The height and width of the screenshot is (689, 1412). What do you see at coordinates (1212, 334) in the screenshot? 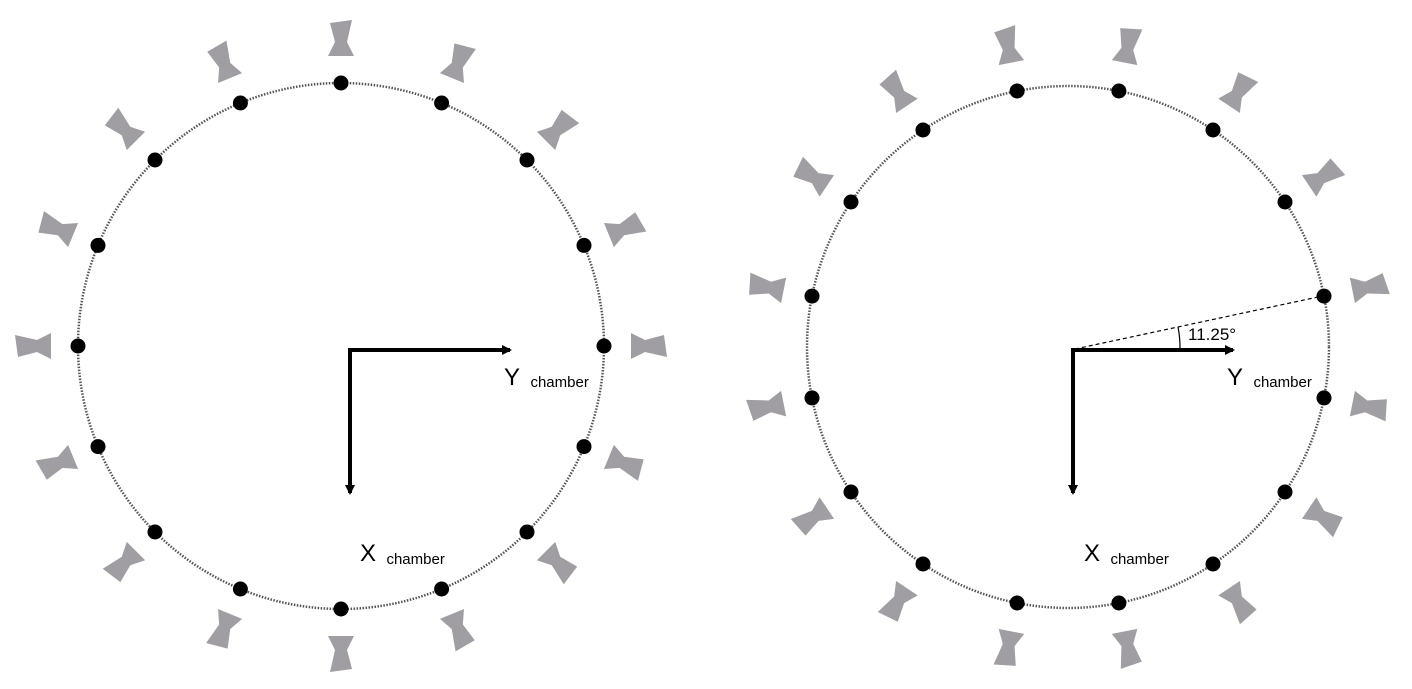
I see `angle-label: 11.25°` at bounding box center [1212, 334].